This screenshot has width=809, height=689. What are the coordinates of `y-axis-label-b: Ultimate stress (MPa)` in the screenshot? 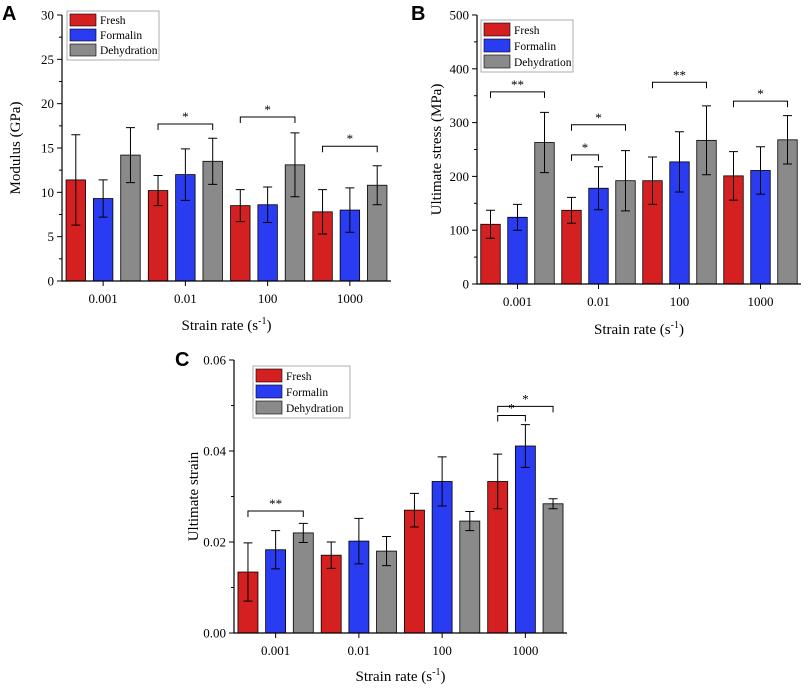 It's located at (437, 150).